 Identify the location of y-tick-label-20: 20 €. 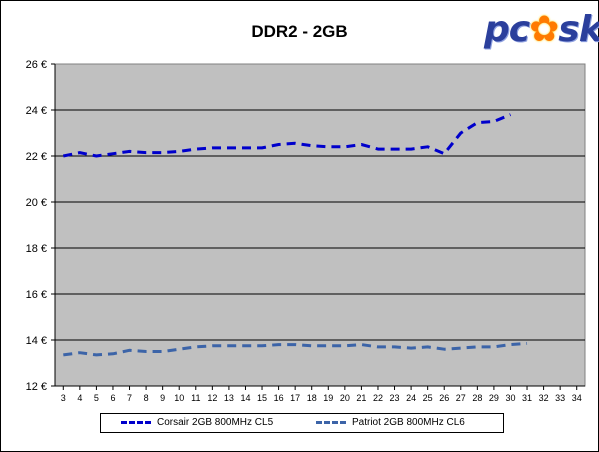
(36, 203).